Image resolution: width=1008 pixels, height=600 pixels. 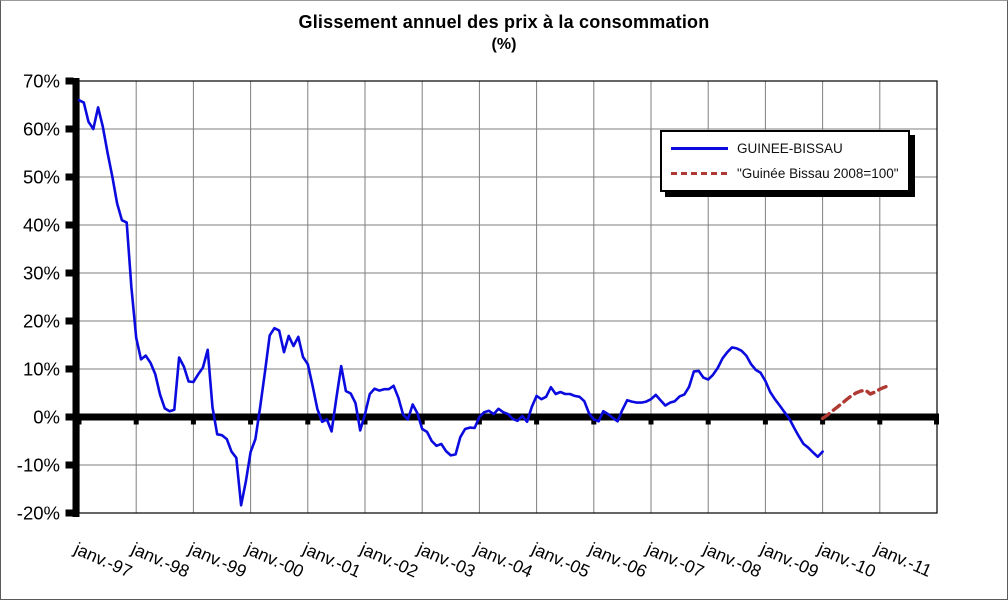 I want to click on legend-item-guinee-bissau-2008: "Guinée Bissau 2008=100", so click(x=785, y=173).